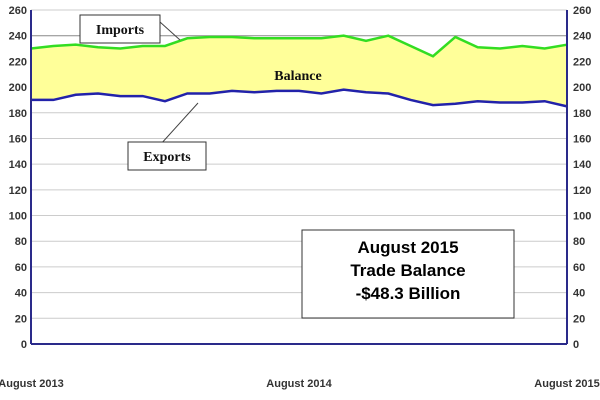  Describe the element at coordinates (582, 114) in the screenshot. I see `y-tick-label-right: 180` at that location.